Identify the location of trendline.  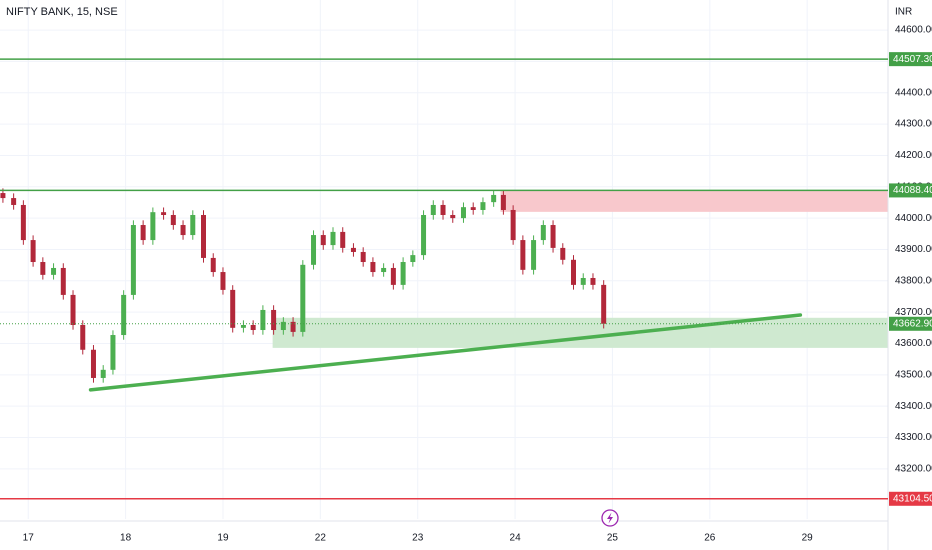
(445, 352).